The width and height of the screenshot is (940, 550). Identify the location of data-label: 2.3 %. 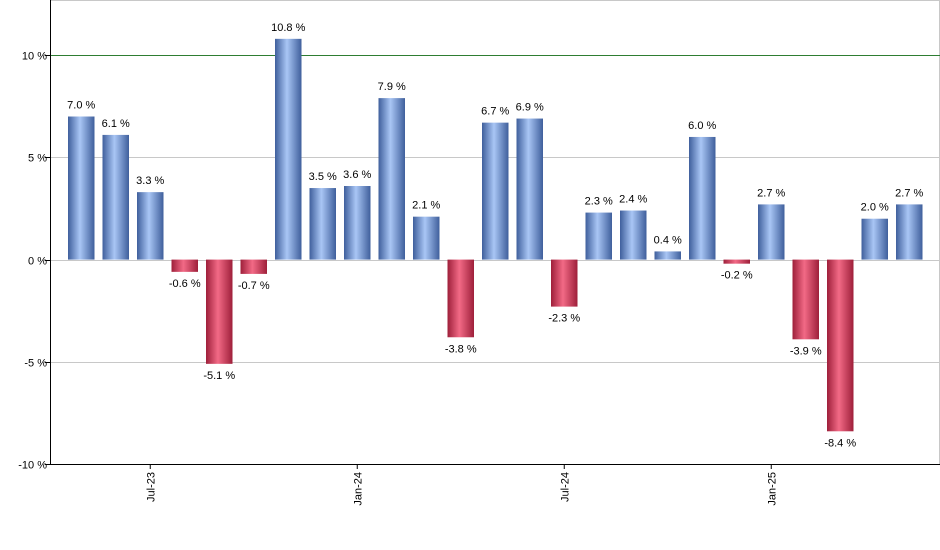
(599, 202).